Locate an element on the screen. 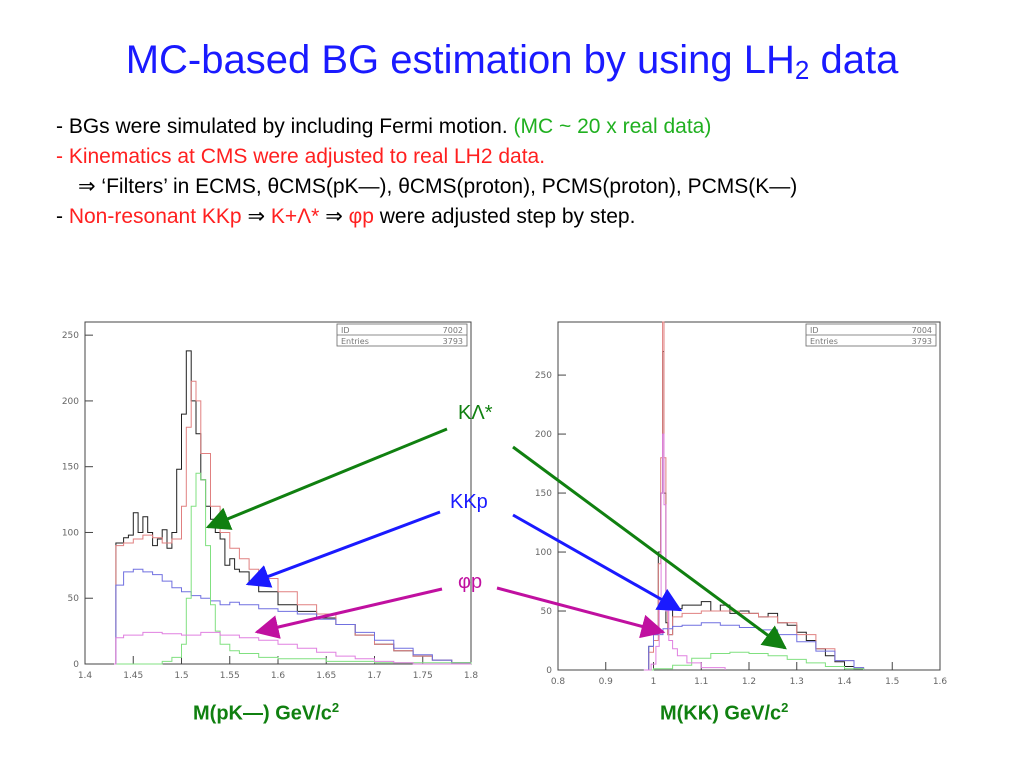 The height and width of the screenshot is (768, 1024). x-tick-label: 1.2 is located at coordinates (749, 682).